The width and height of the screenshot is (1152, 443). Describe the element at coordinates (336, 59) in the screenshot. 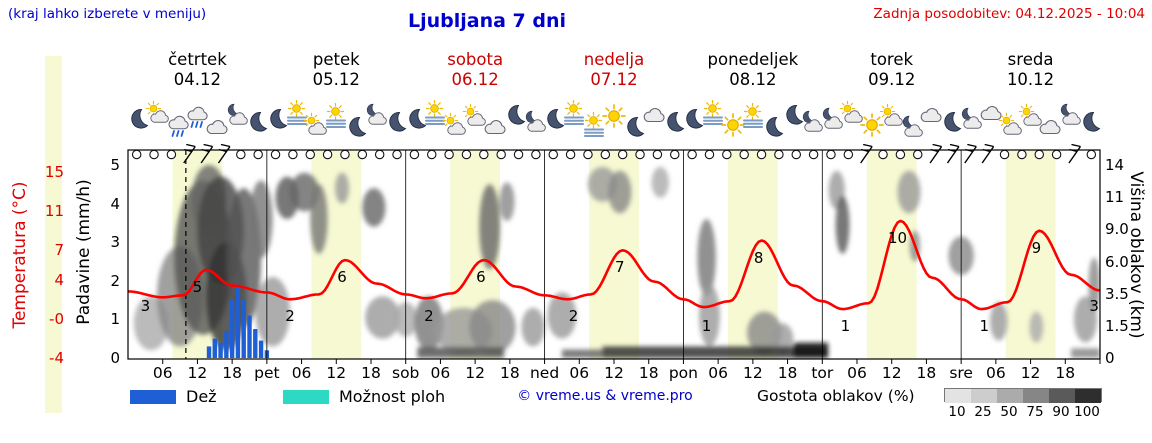

I see `day-name: petek` at that location.